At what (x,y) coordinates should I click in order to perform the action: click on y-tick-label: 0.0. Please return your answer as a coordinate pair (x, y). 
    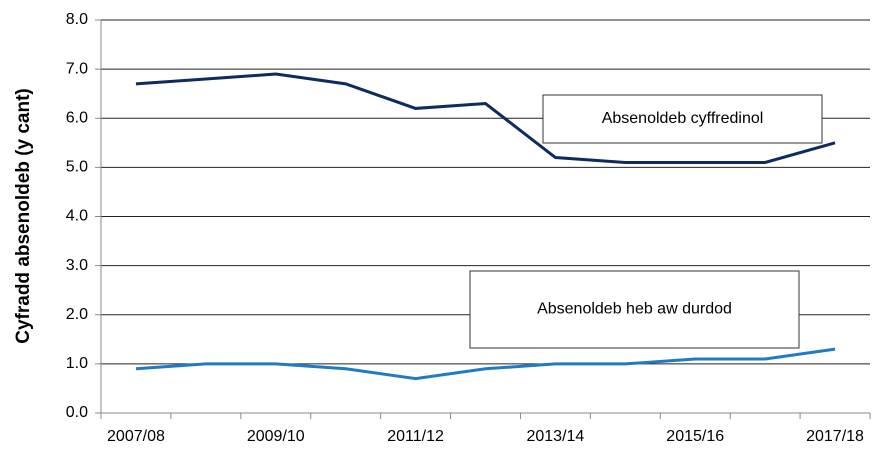
    Looking at the image, I should click on (77, 412).